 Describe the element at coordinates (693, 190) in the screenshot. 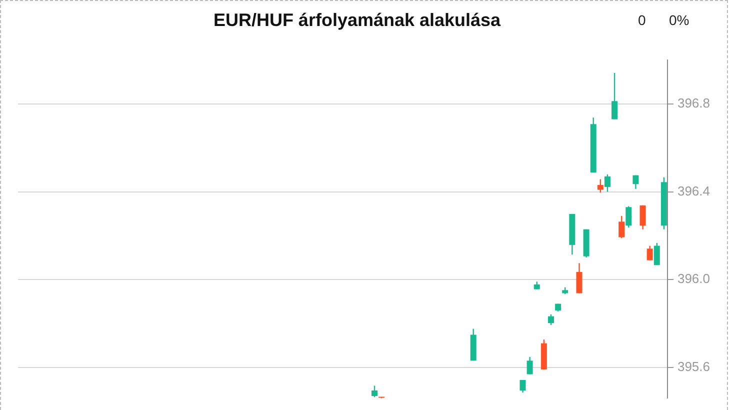

I see `y-tick-label: 396.4` at that location.